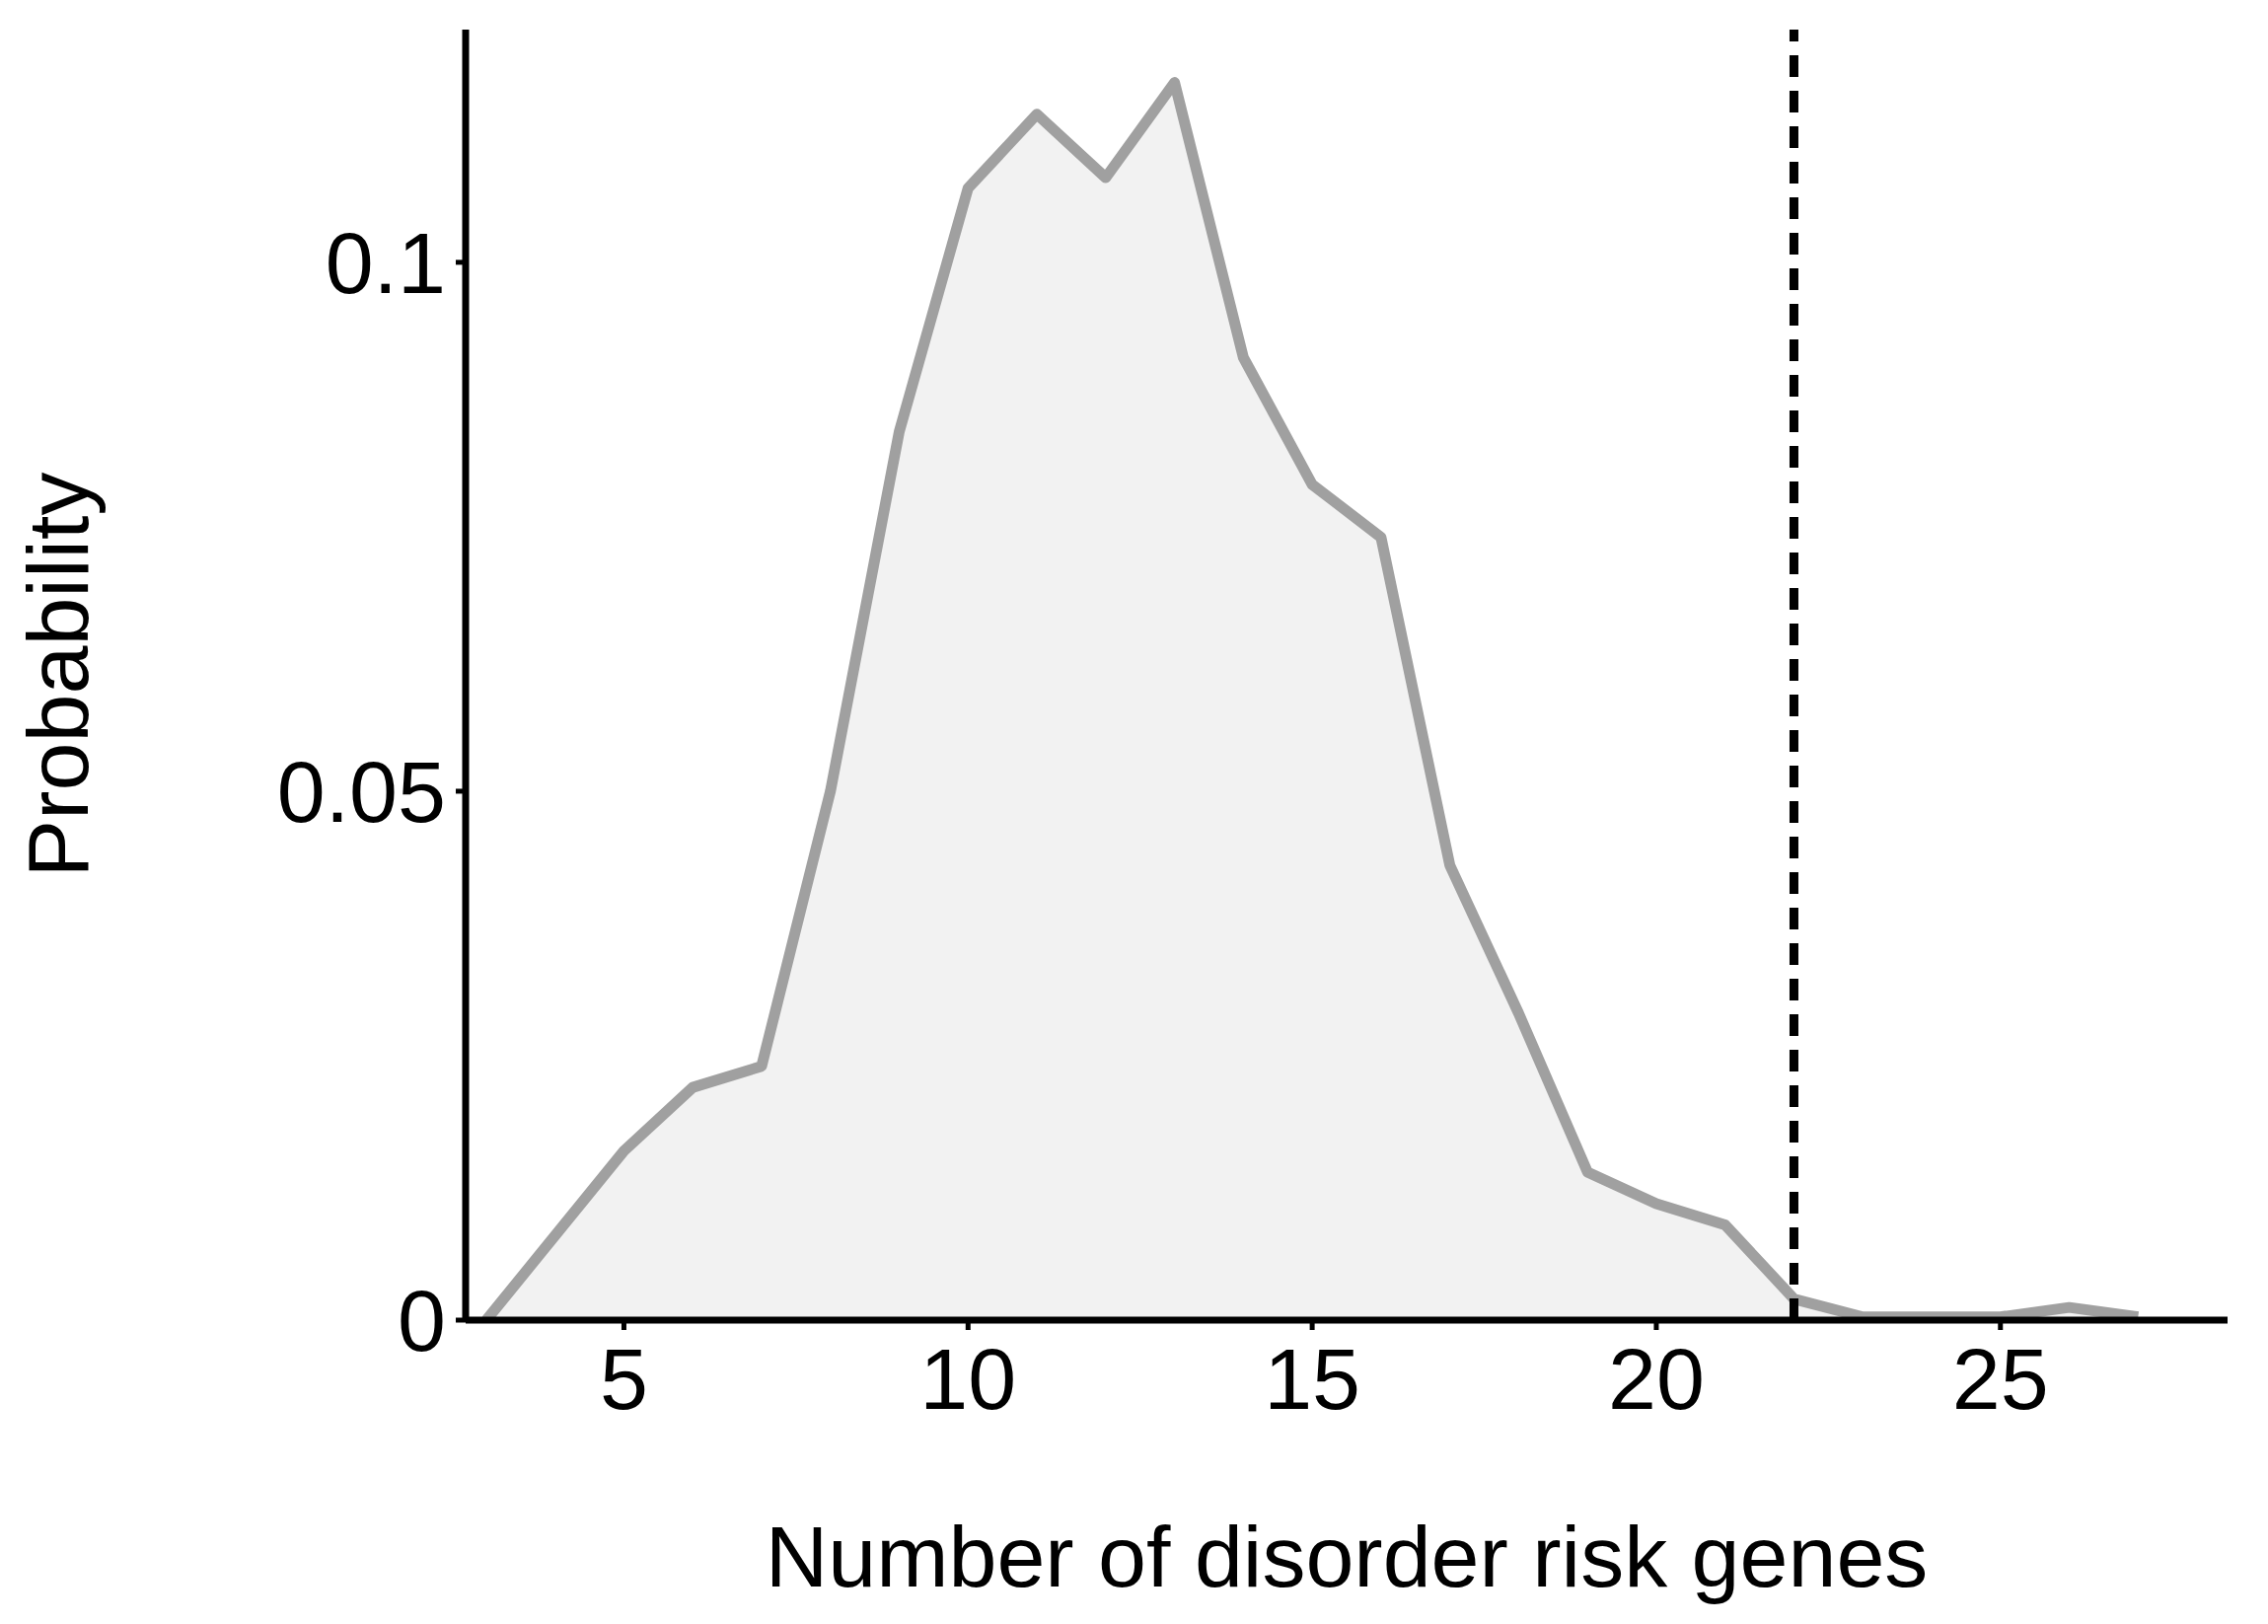  Describe the element at coordinates (422, 1321) in the screenshot. I see `y-tick-label: 0` at that location.